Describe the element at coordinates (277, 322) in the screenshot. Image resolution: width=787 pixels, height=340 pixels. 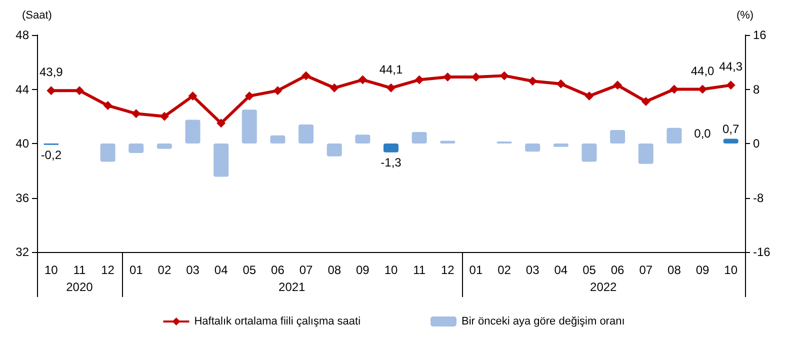
I see `legend-label: Haftalık ortalama fiili çalışma saati` at that location.